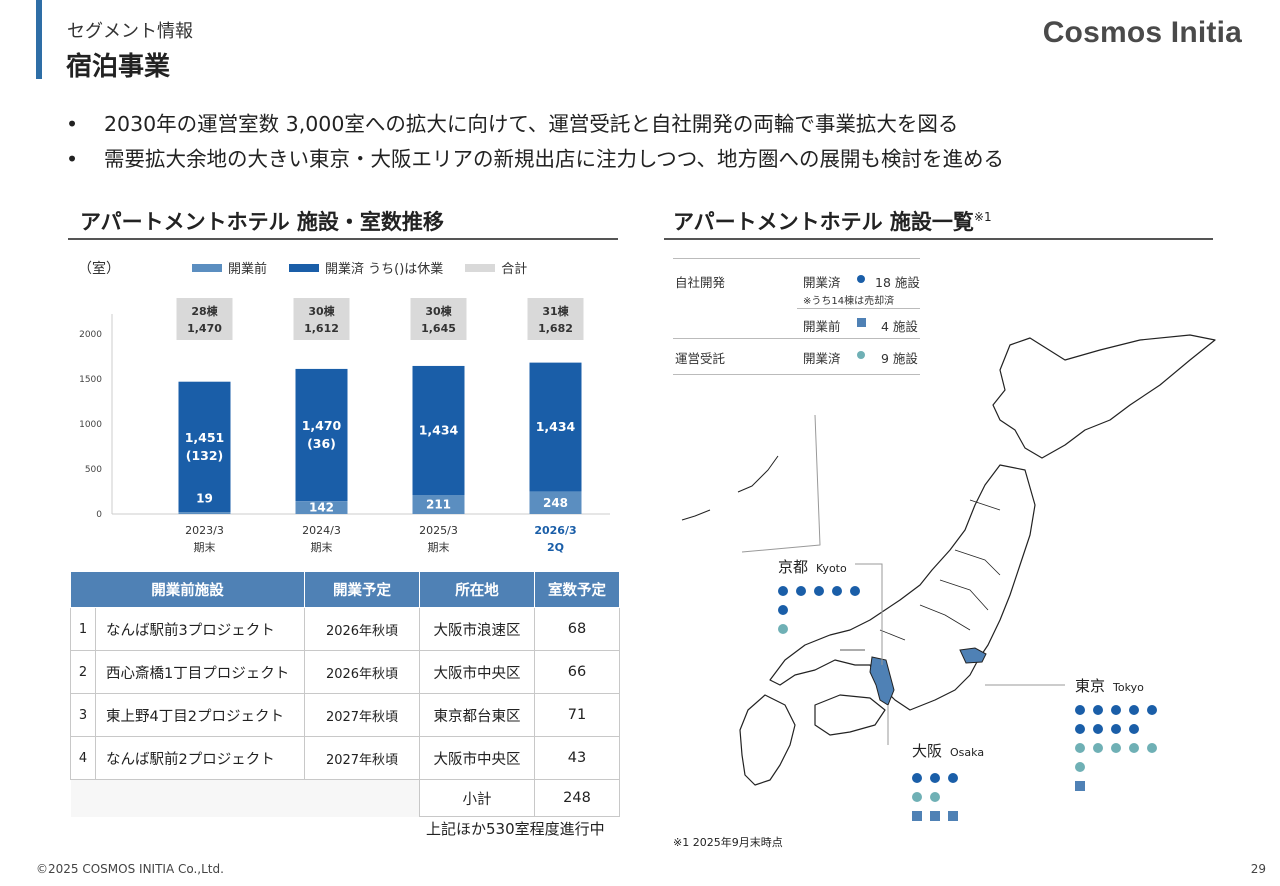 The width and height of the screenshot is (1280, 886). I want to click on facility-name: 西心斎橋1丁目プロジェクト, so click(200, 672).